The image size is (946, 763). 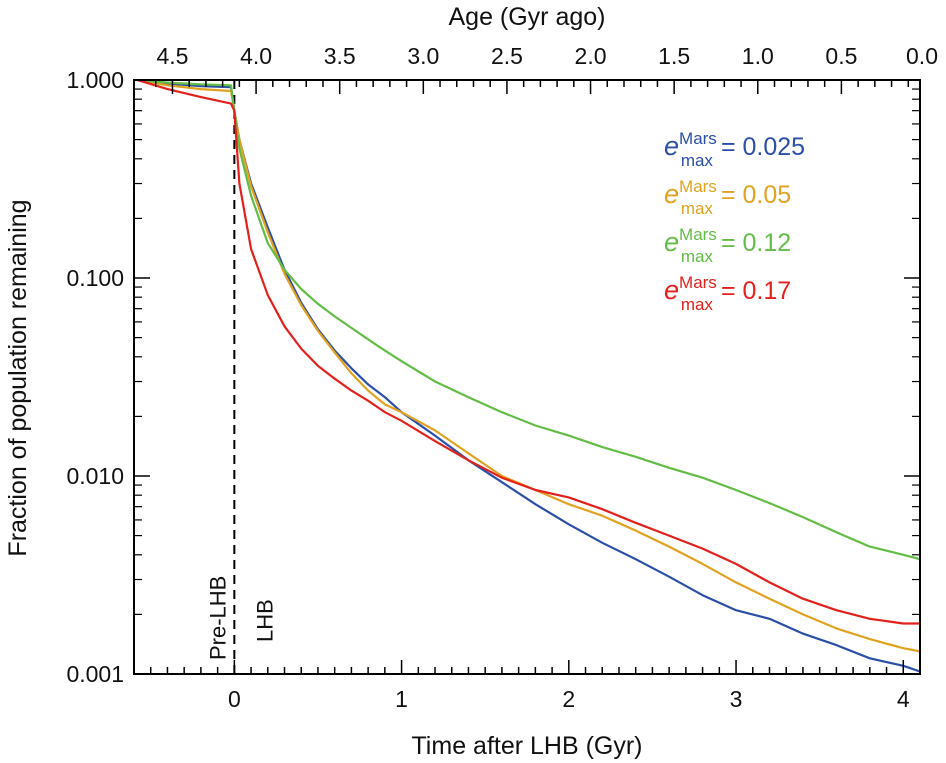 I want to click on top-tick-label: 4.5, so click(x=172, y=56).